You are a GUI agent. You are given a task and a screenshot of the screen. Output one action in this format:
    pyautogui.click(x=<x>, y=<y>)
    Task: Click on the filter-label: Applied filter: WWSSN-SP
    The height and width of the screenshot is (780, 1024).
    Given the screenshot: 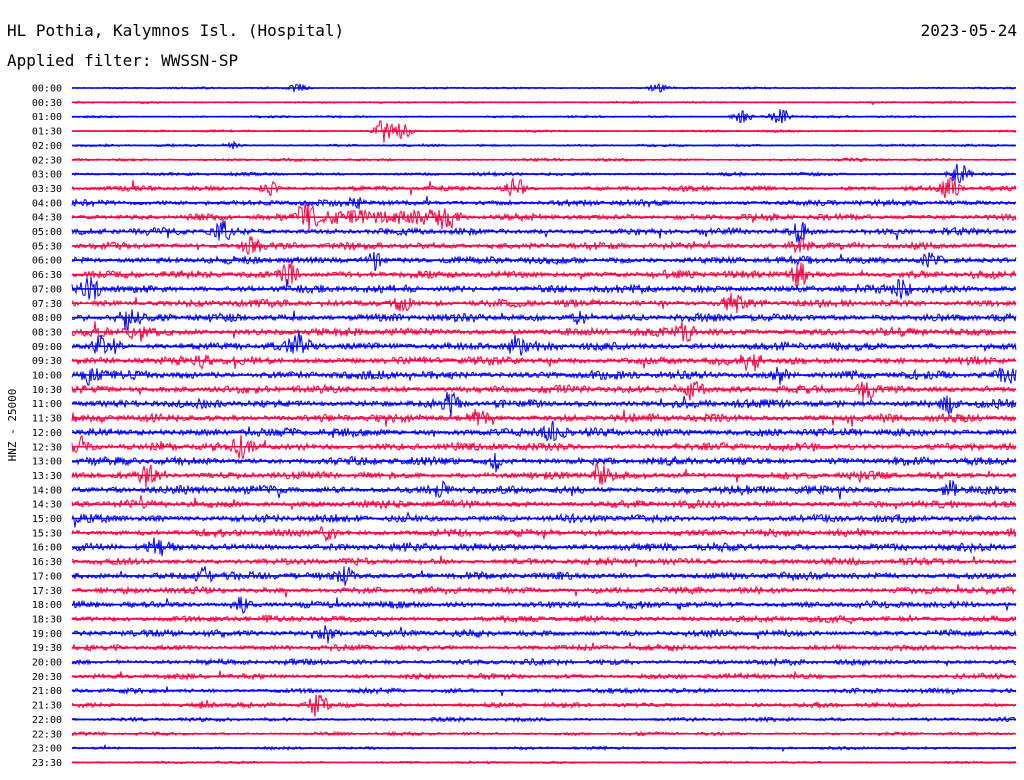 What is the action you would take?
    pyautogui.click(x=123, y=60)
    